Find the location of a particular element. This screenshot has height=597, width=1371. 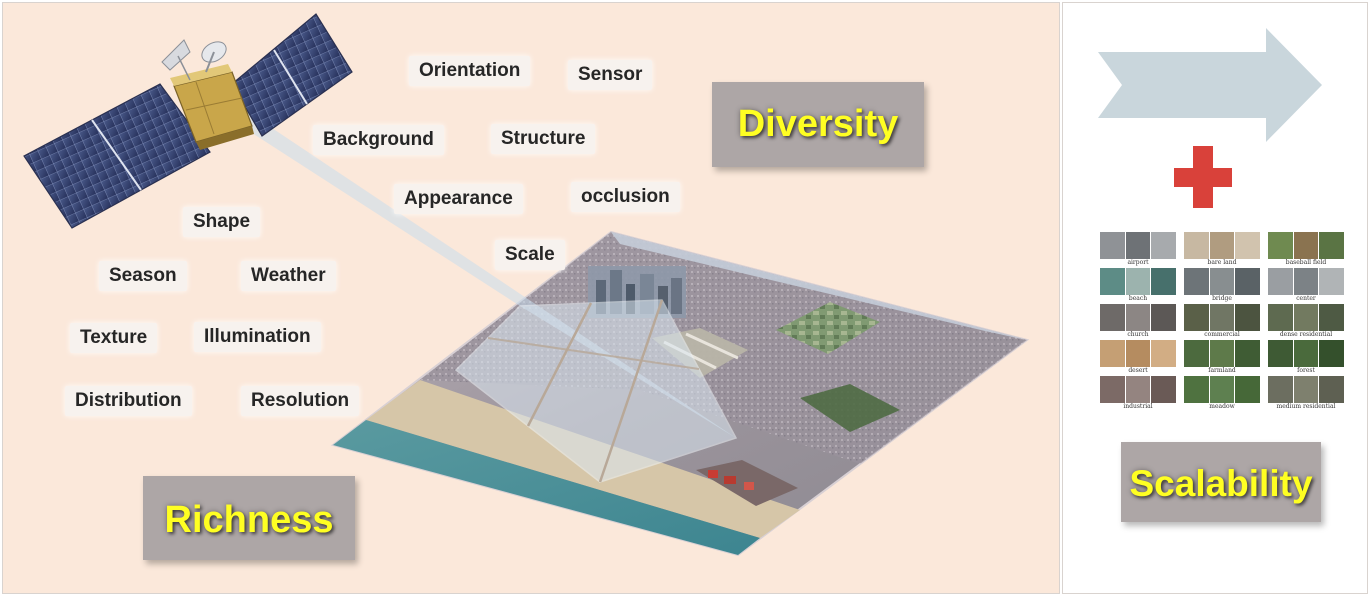

scene-thumbnail: center is located at coordinates (1306, 286).